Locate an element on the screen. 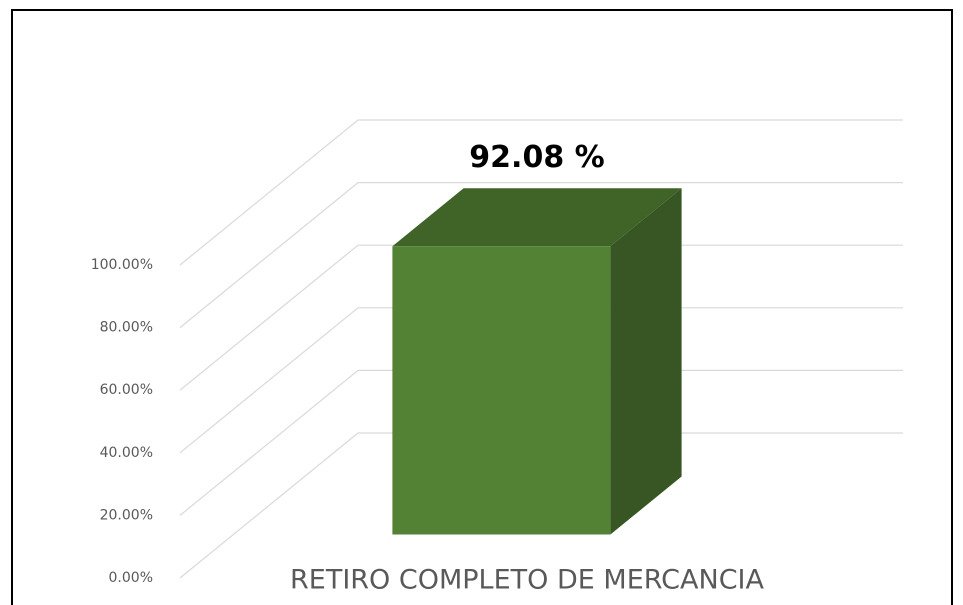 The height and width of the screenshot is (605, 963). bar is located at coordinates (501, 390).